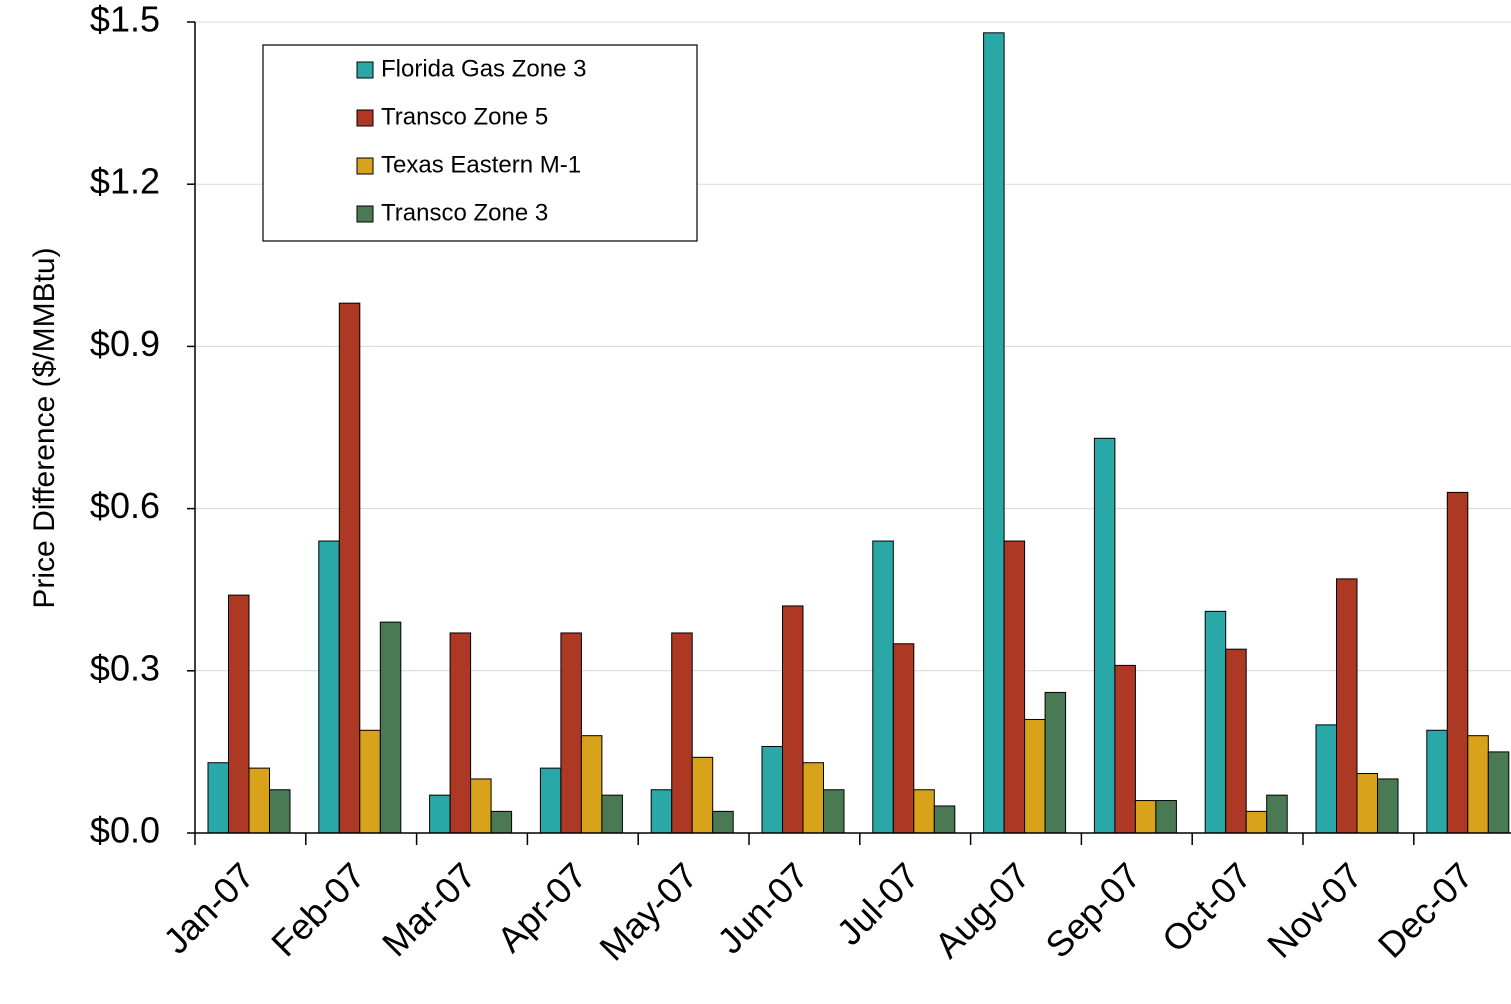  Describe the element at coordinates (541, 907) in the screenshot. I see `x-tick-label: Apr-07` at that location.